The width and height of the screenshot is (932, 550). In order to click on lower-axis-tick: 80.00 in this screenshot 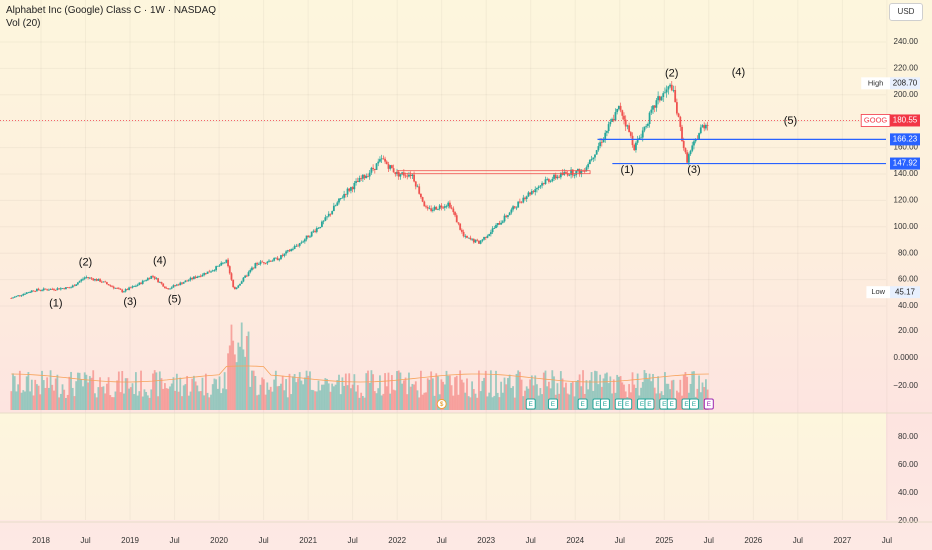, I will do `click(908, 436)`.